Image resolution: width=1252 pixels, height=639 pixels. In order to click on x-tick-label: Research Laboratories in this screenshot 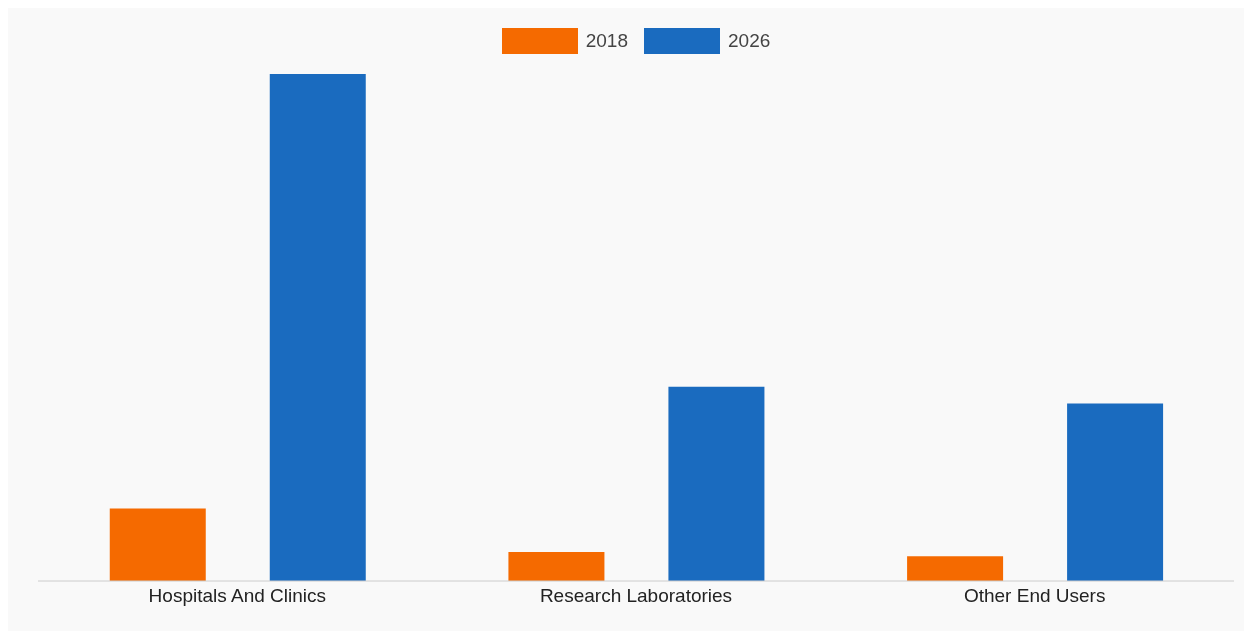, I will do `click(636, 596)`.